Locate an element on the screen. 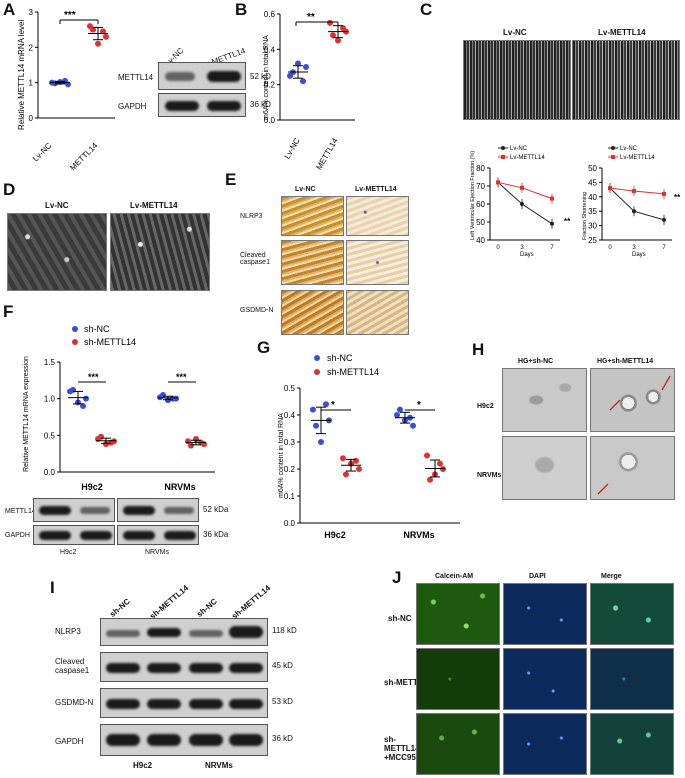 The width and height of the screenshot is (685, 778). panel-g-xtick-1: NRVMs is located at coordinates (418, 535).